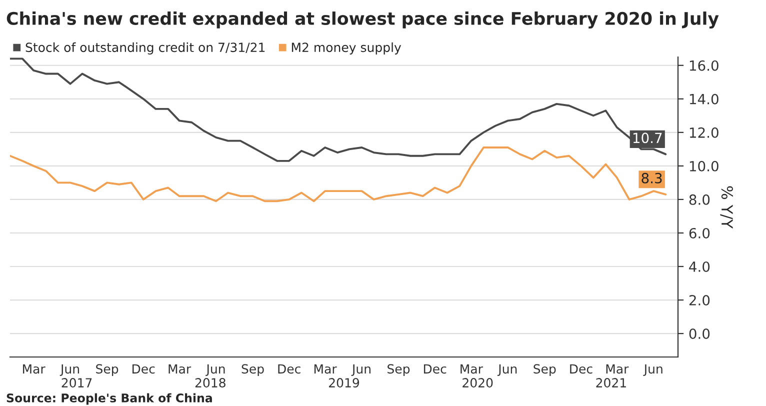 The width and height of the screenshot is (766, 406). What do you see at coordinates (109, 399) in the screenshot?
I see `source-note: Source: People's Bank of China` at bounding box center [109, 399].